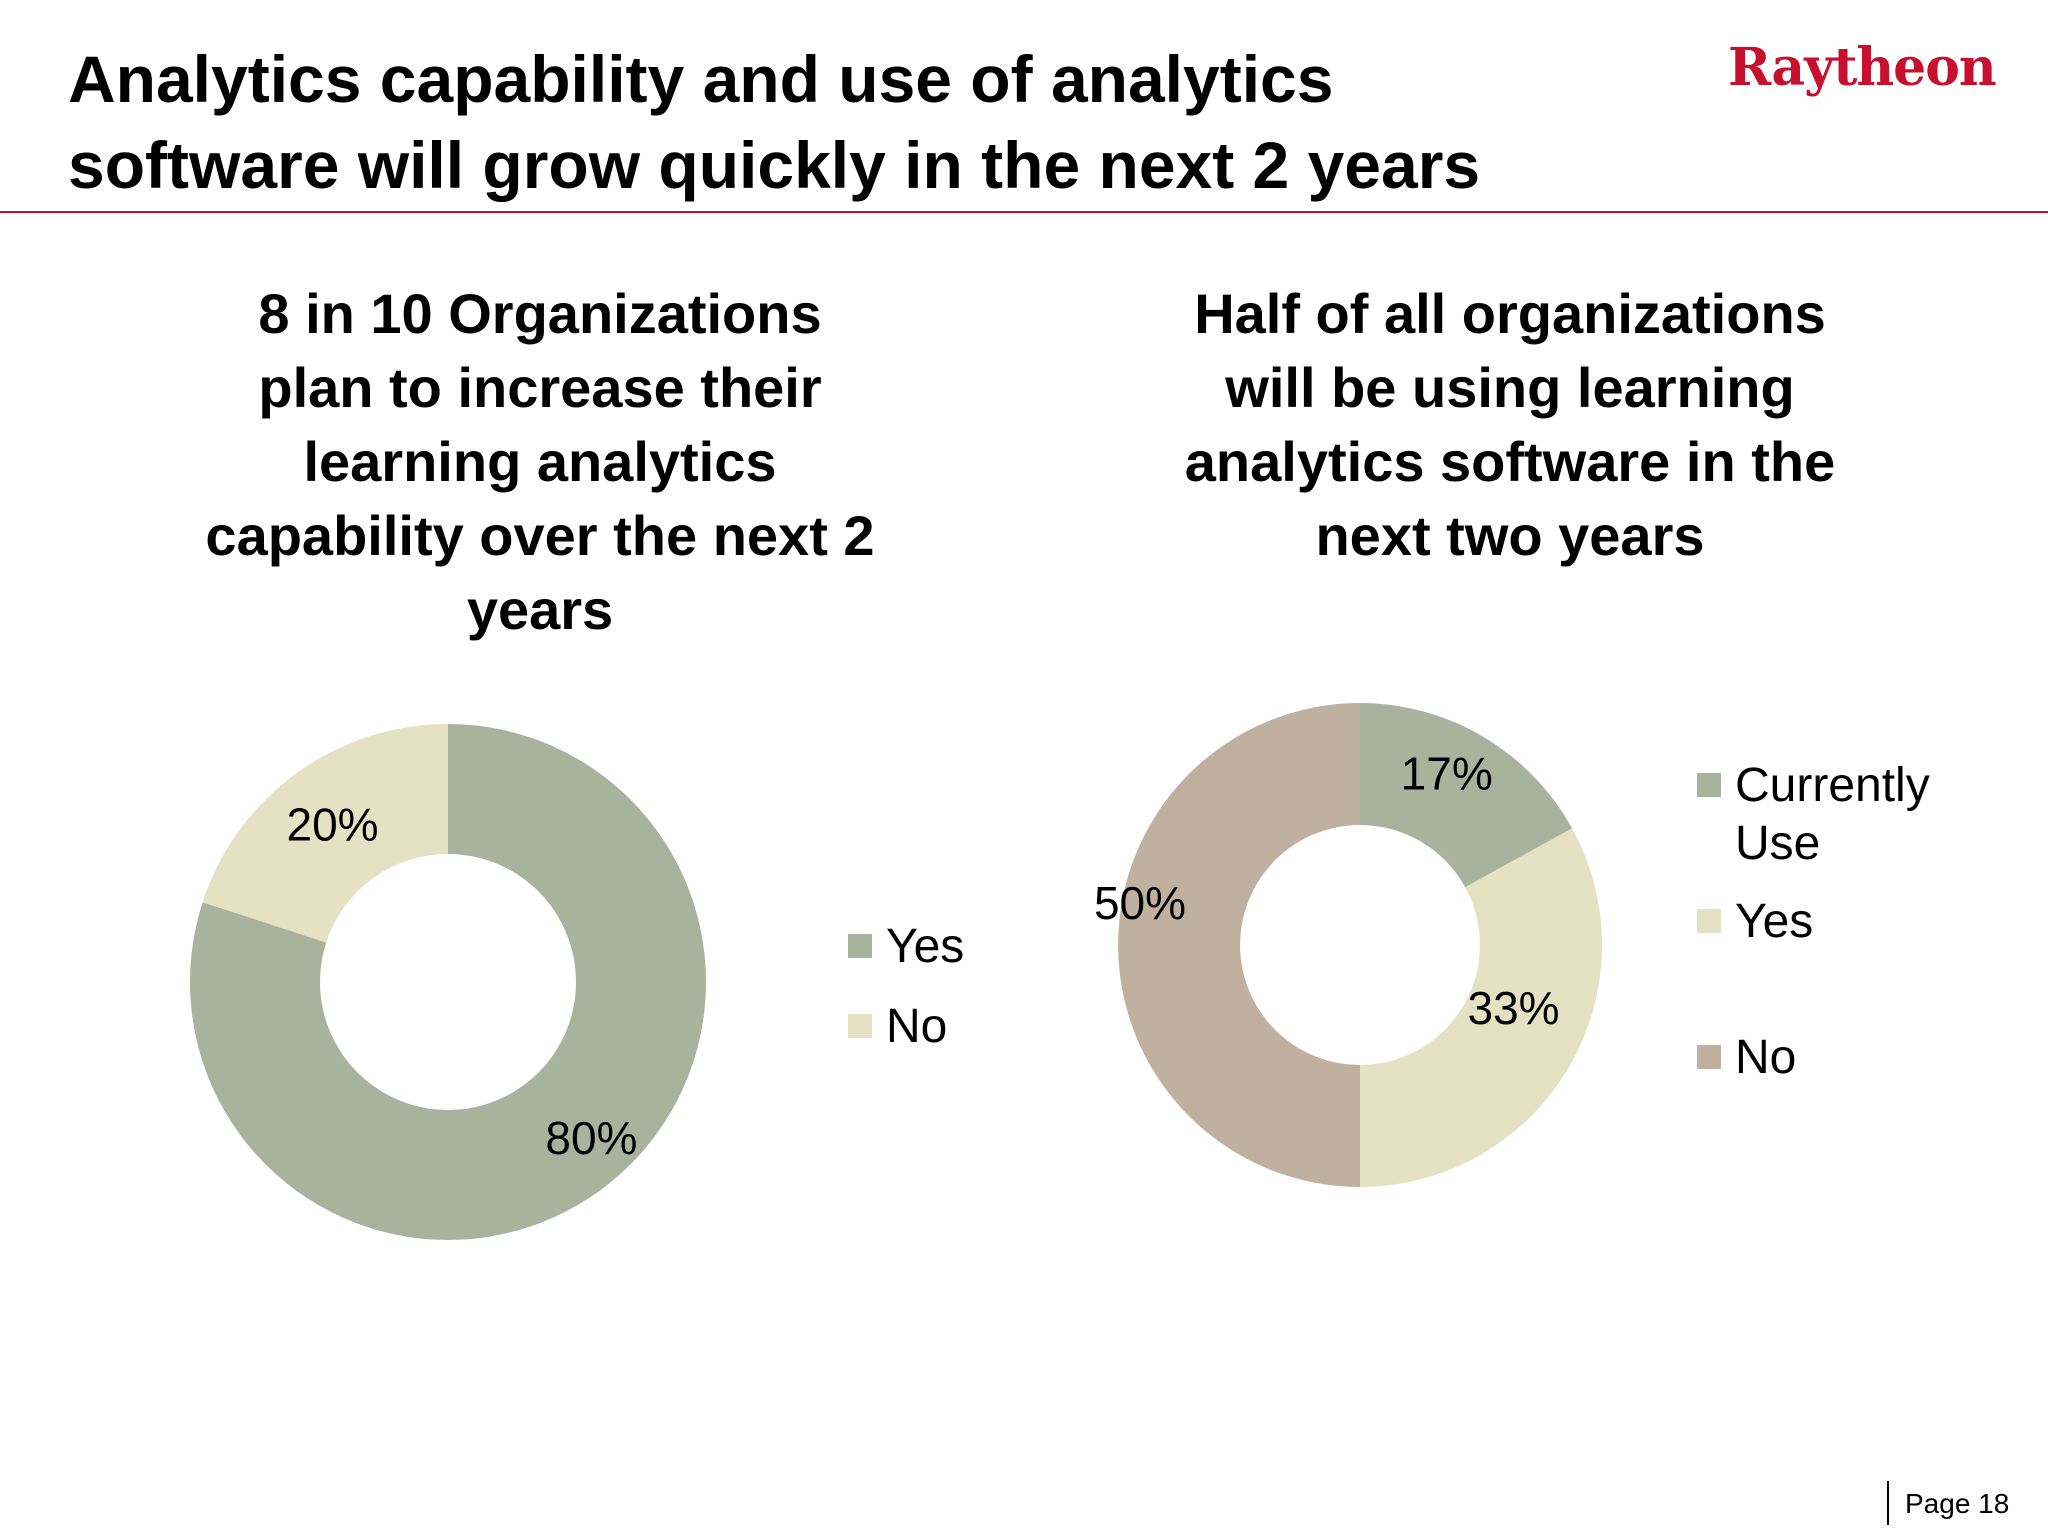 This screenshot has width=2048, height=1536. Describe the element at coordinates (1510, 461) in the screenshot. I see `chart-2-title-line-3: analytics software in the` at that location.